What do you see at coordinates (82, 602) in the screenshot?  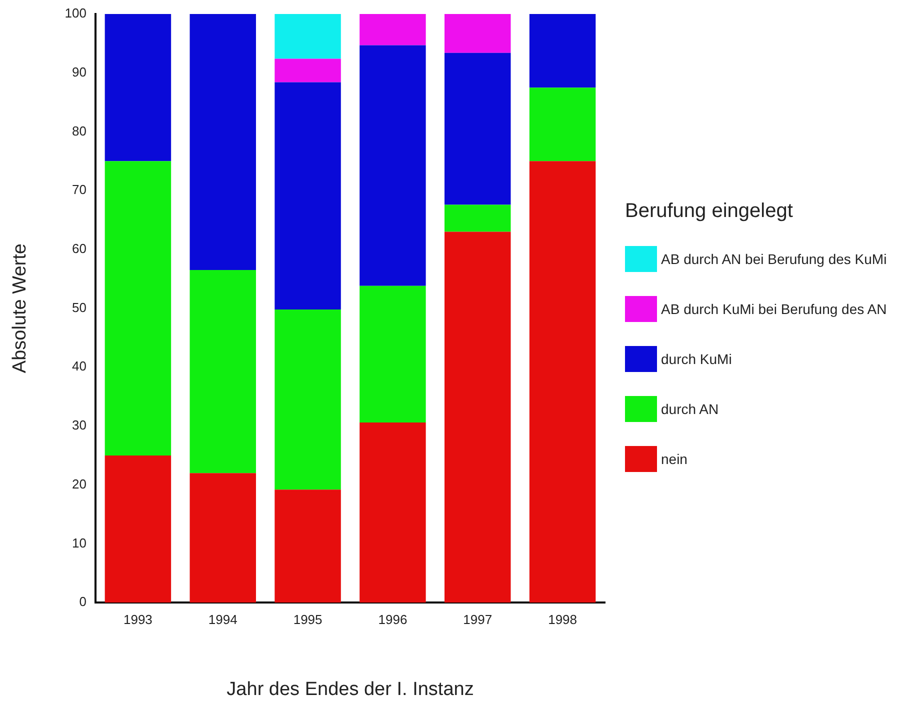 I see `y-tick-label: 0` at bounding box center [82, 602].